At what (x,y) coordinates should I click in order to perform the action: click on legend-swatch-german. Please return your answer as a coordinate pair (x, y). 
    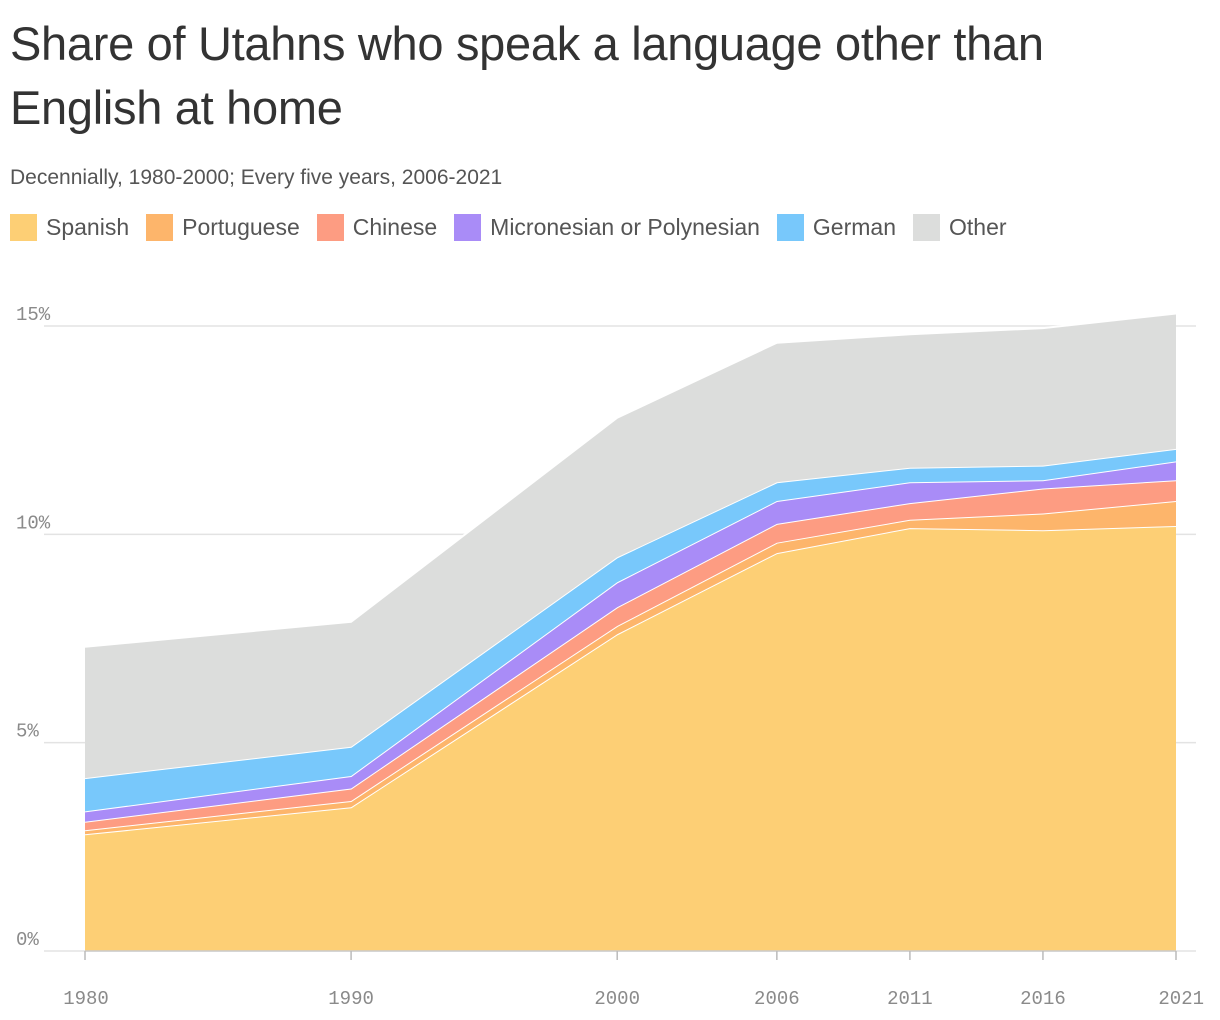
    Looking at the image, I should click on (790, 227).